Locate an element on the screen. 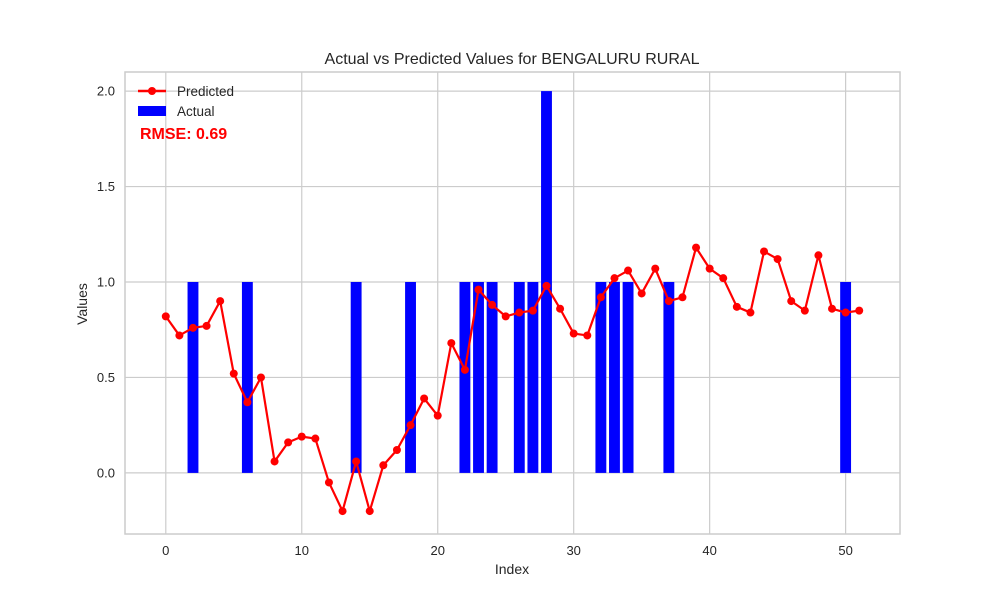  y-axis-label: Values is located at coordinates (82, 304).